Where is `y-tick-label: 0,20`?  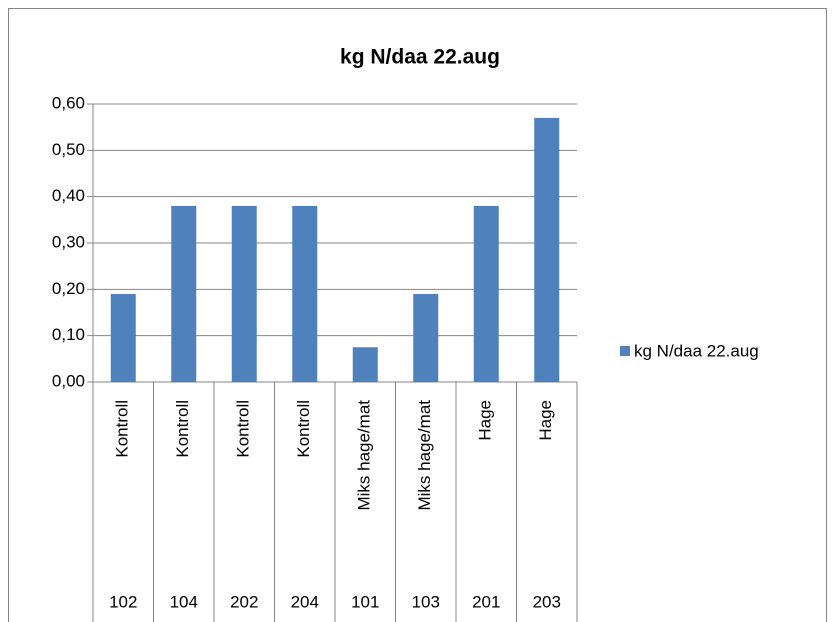 y-tick-label: 0,20 is located at coordinates (68, 288).